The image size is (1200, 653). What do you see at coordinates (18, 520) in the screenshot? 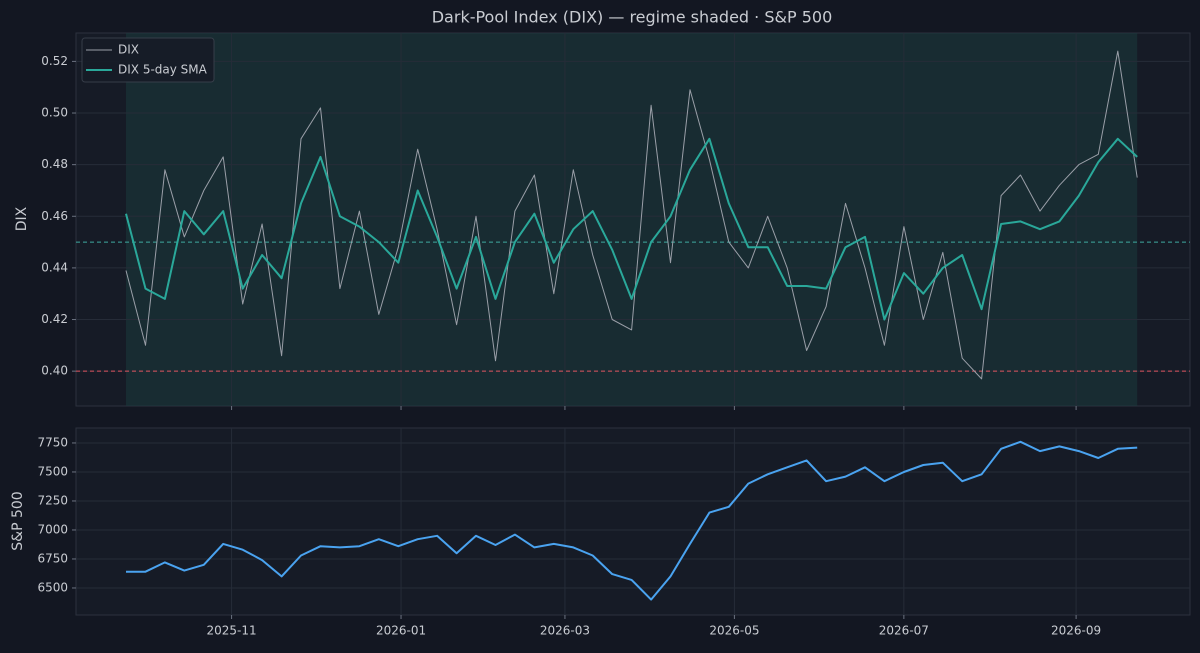
I see `y-axis-label: S&P 500` at bounding box center [18, 520].